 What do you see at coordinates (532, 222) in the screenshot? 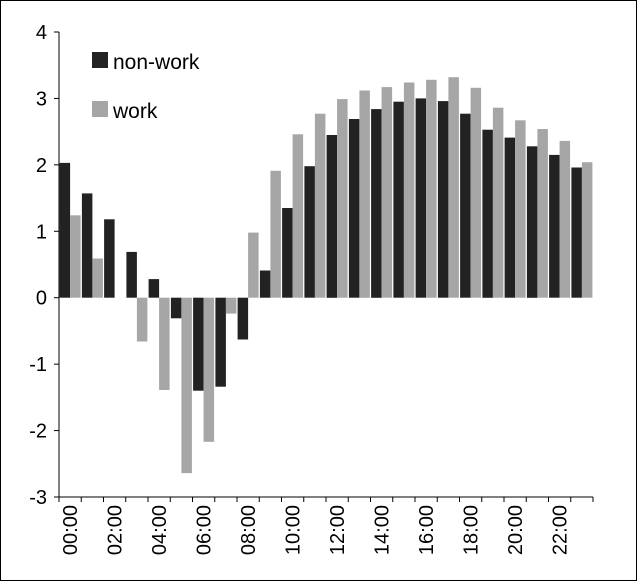
I see `bar-non-work-21:00` at bounding box center [532, 222].